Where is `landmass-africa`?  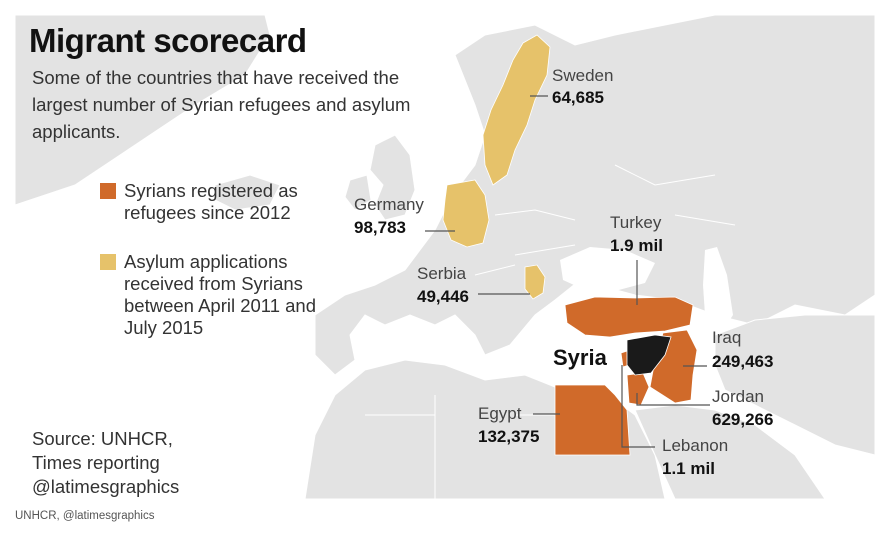 landmass-africa is located at coordinates (485, 429).